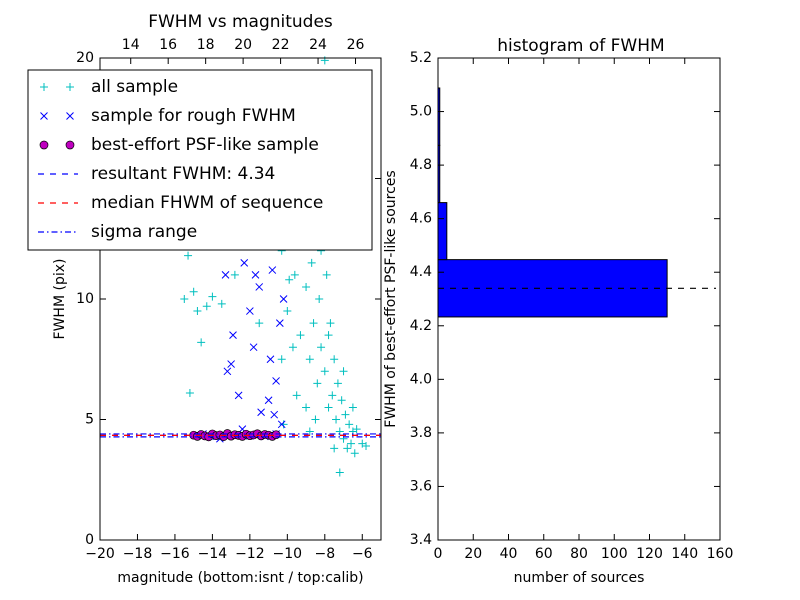  What do you see at coordinates (580, 46) in the screenshot?
I see `chart-title: histogram of FWHM` at bounding box center [580, 46].